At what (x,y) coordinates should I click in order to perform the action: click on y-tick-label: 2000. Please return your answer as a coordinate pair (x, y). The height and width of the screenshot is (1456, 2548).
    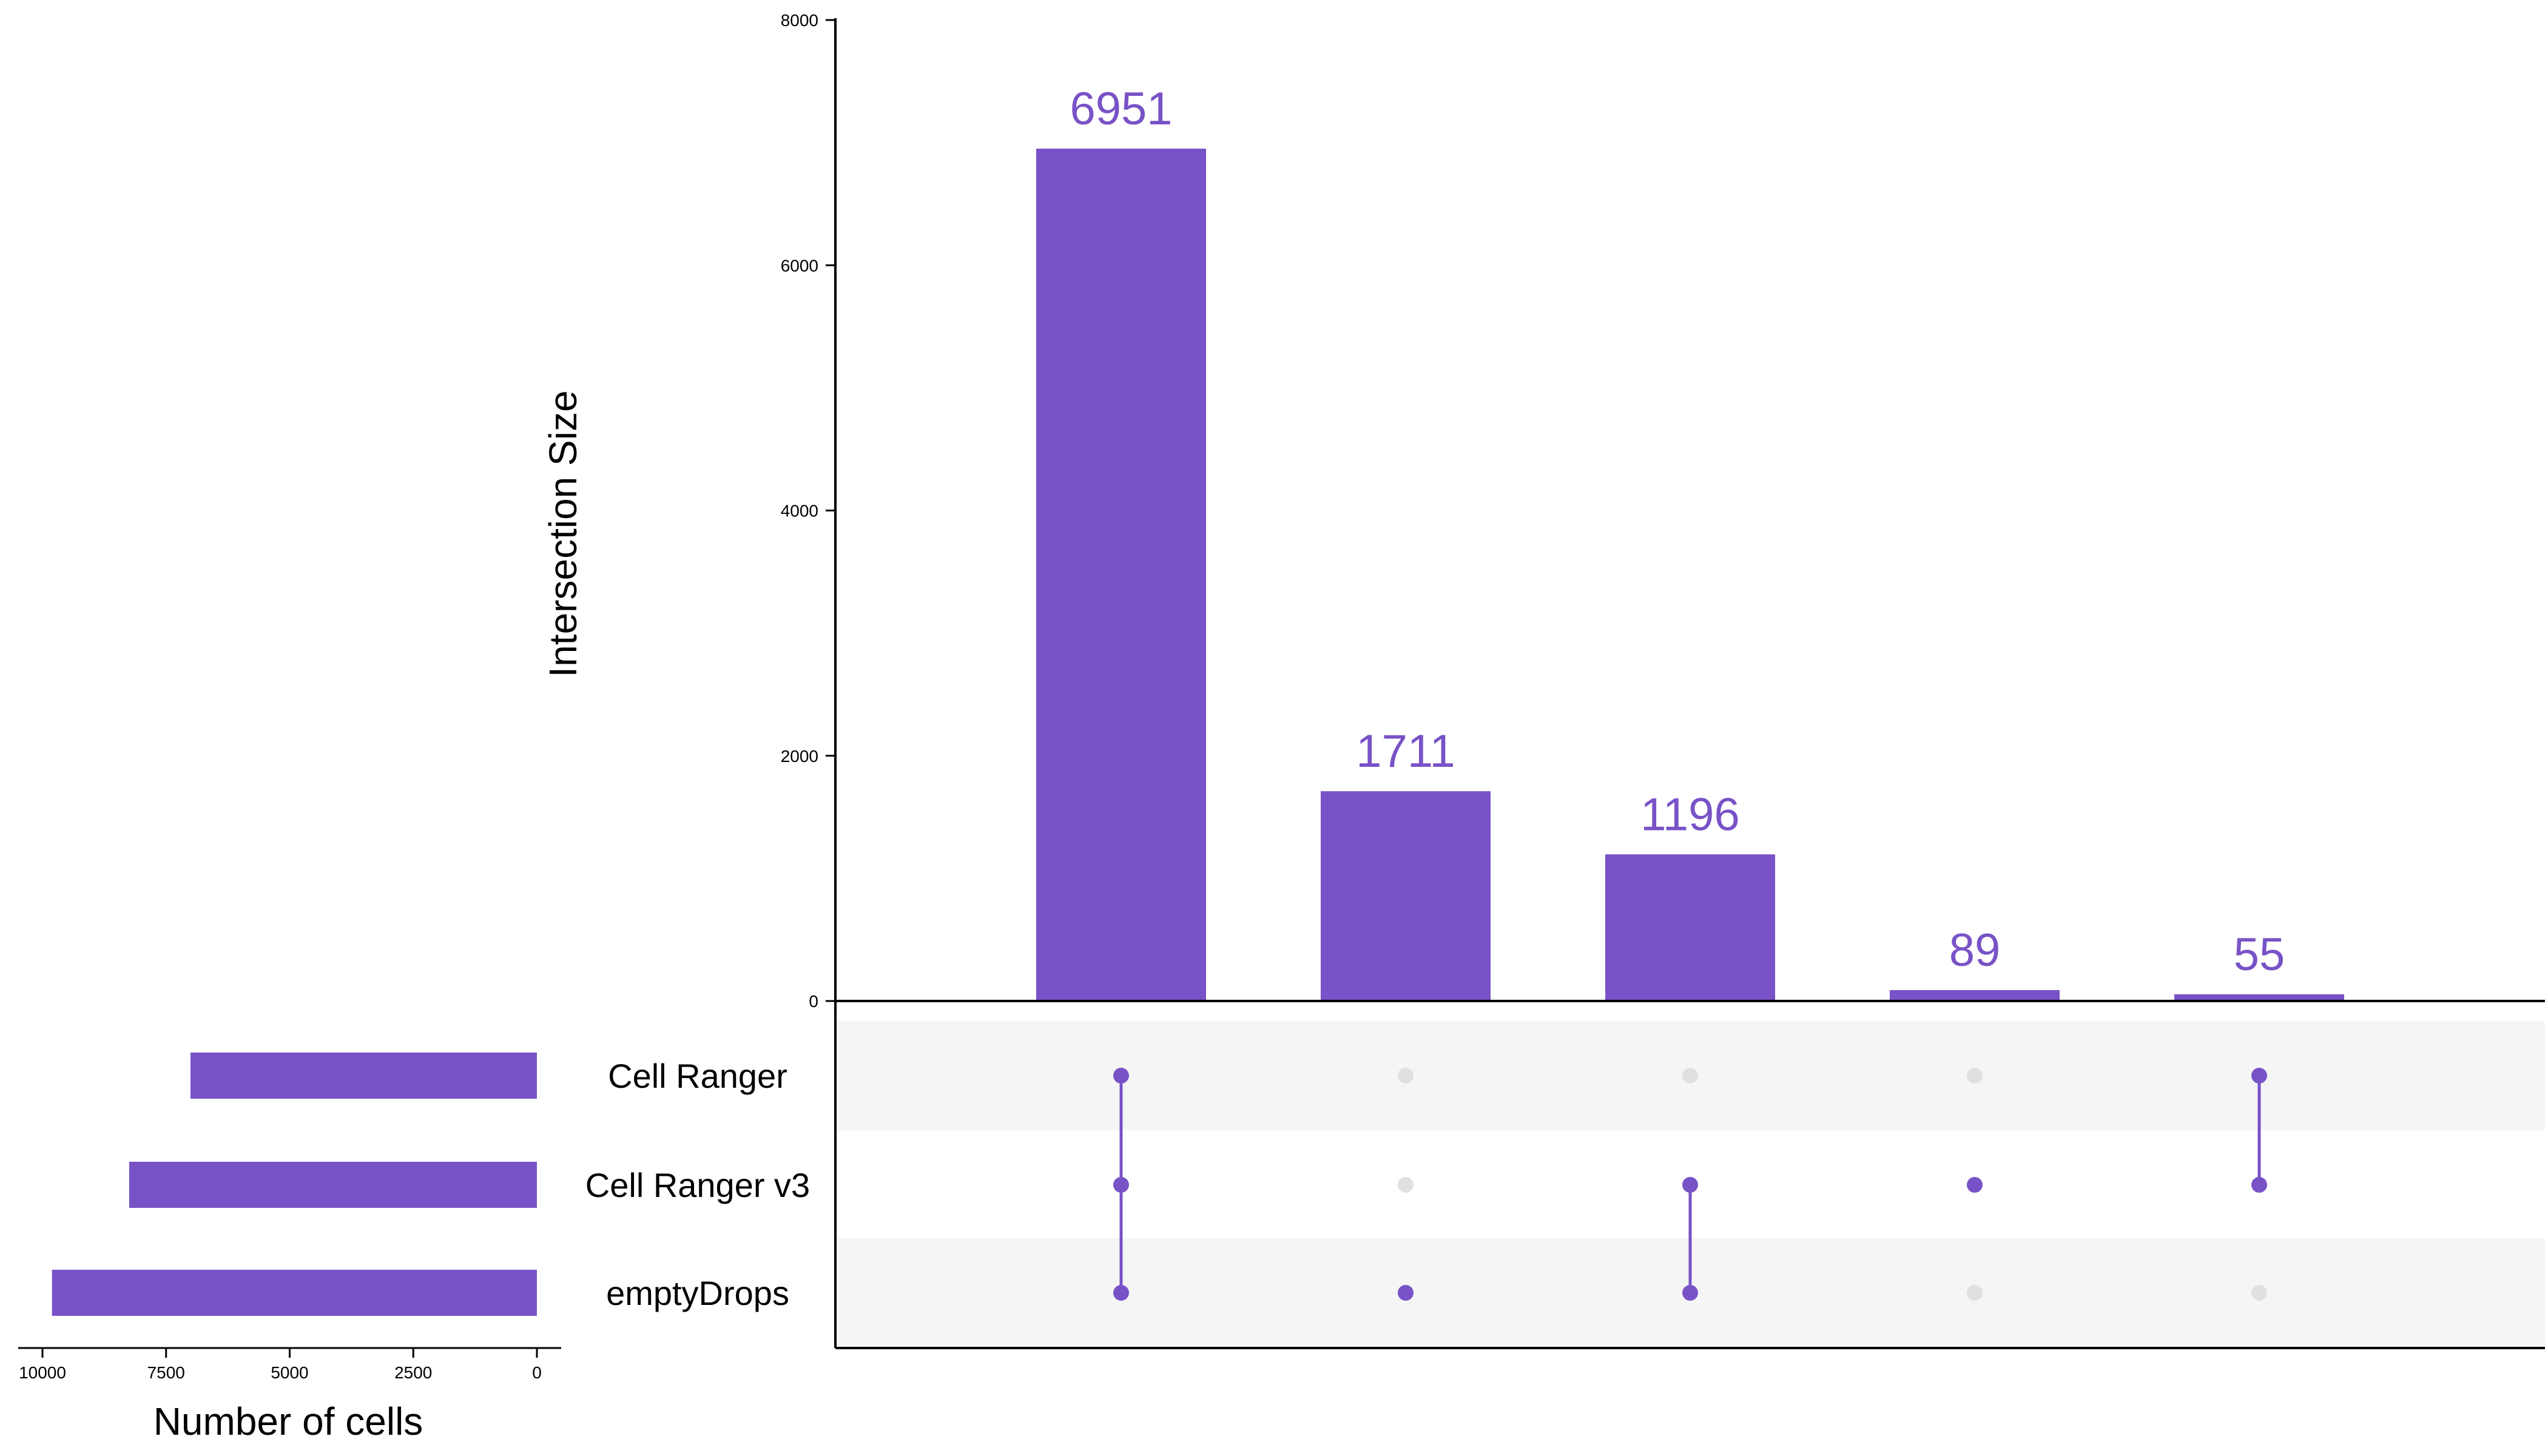
    Looking at the image, I should click on (799, 756).